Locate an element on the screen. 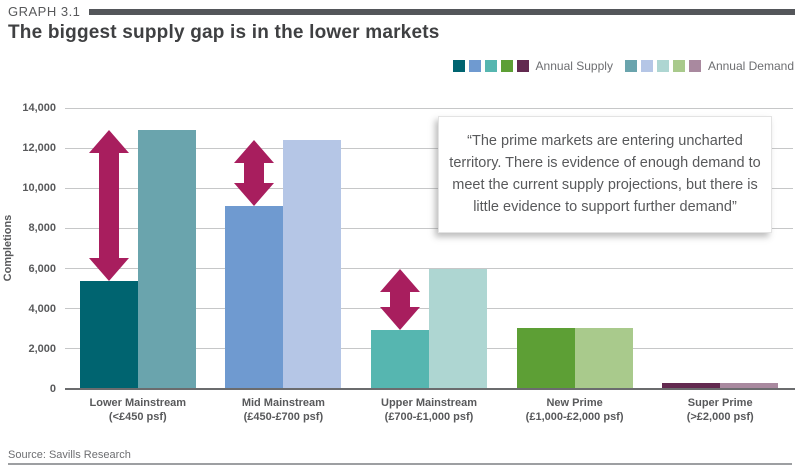 The height and width of the screenshot is (476, 800). x-axis-category-label: Upper Mainstream (£700-£1,000 psf) is located at coordinates (429, 410).